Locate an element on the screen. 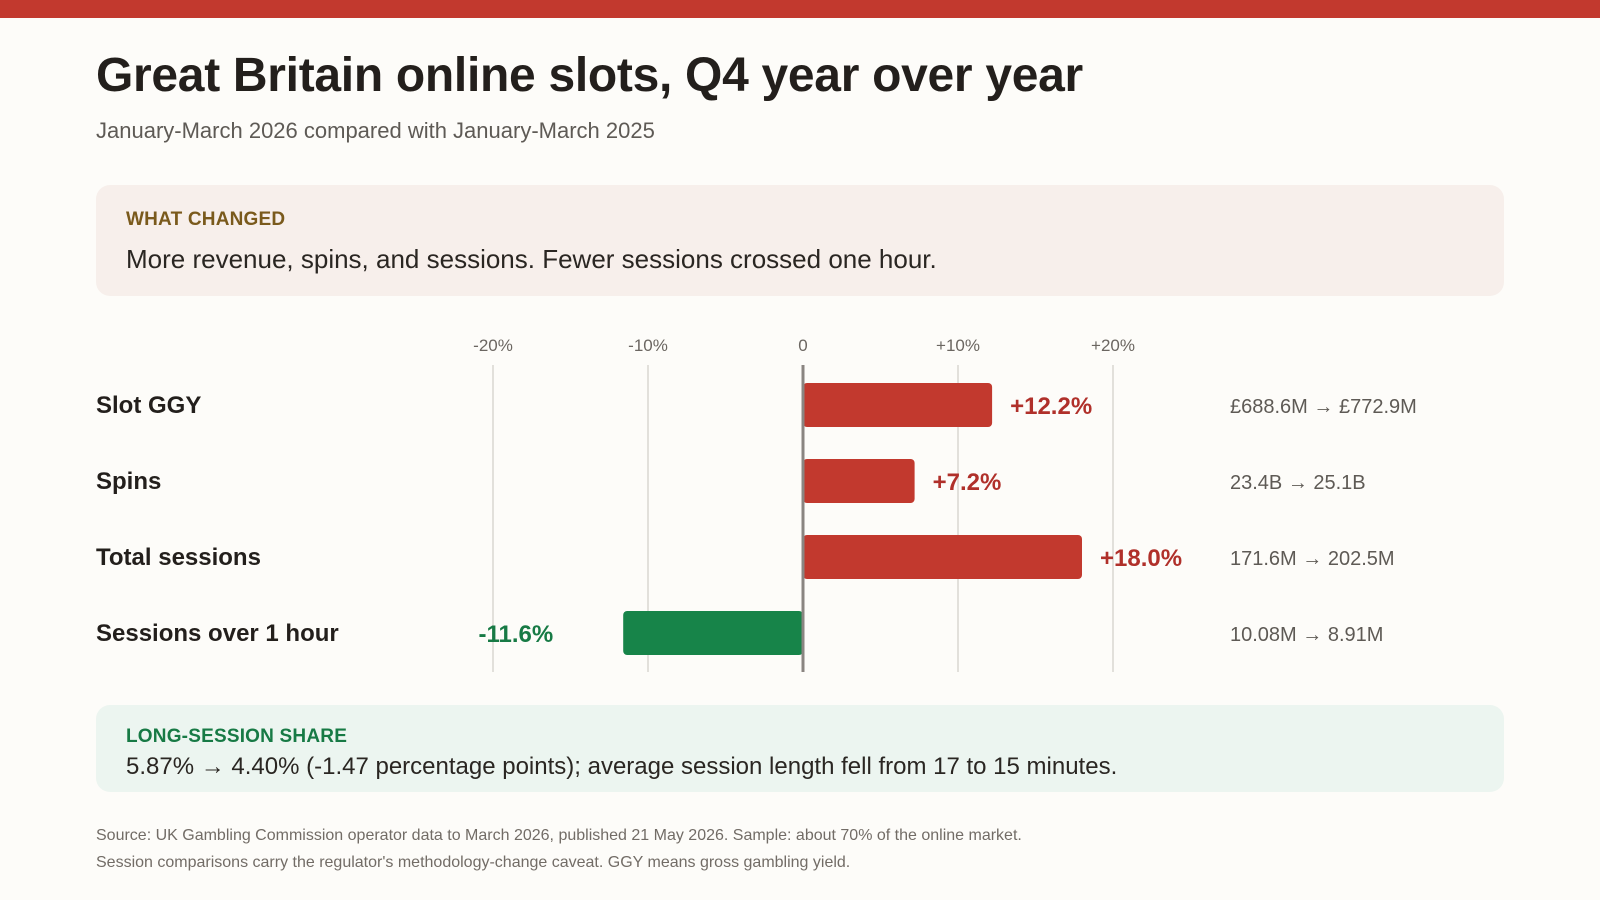  data-label: +12.2% is located at coordinates (1051, 406).